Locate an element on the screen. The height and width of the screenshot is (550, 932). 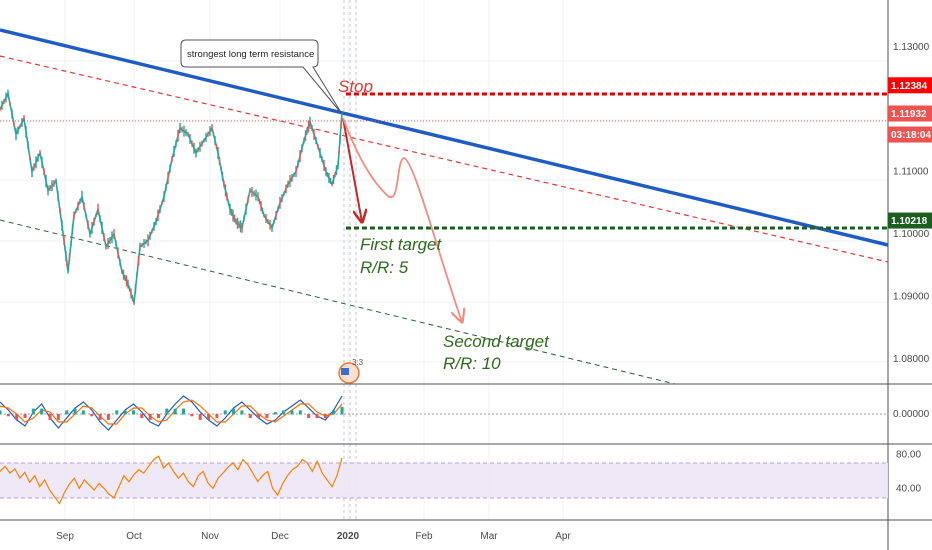
macd-tick-label: 0.00000 is located at coordinates (911, 414).